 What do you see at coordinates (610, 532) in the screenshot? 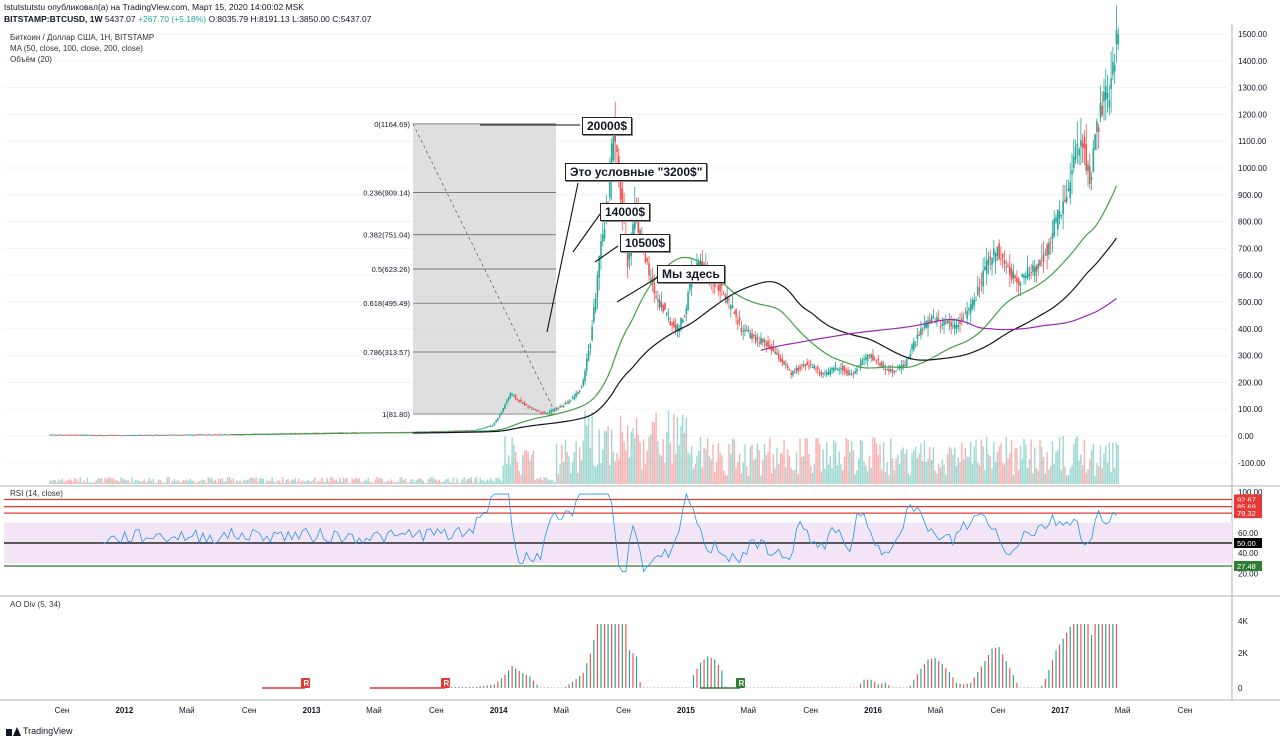
I see `rsi-line` at bounding box center [610, 532].